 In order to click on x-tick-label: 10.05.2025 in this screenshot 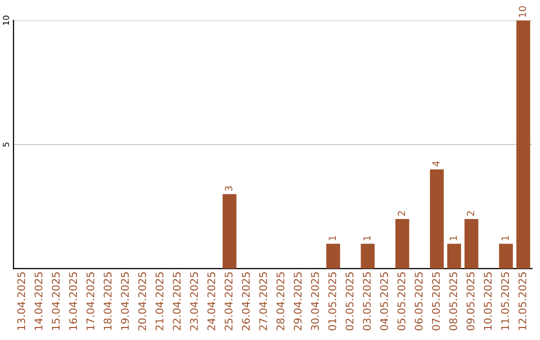, I will do `click(488, 301)`.